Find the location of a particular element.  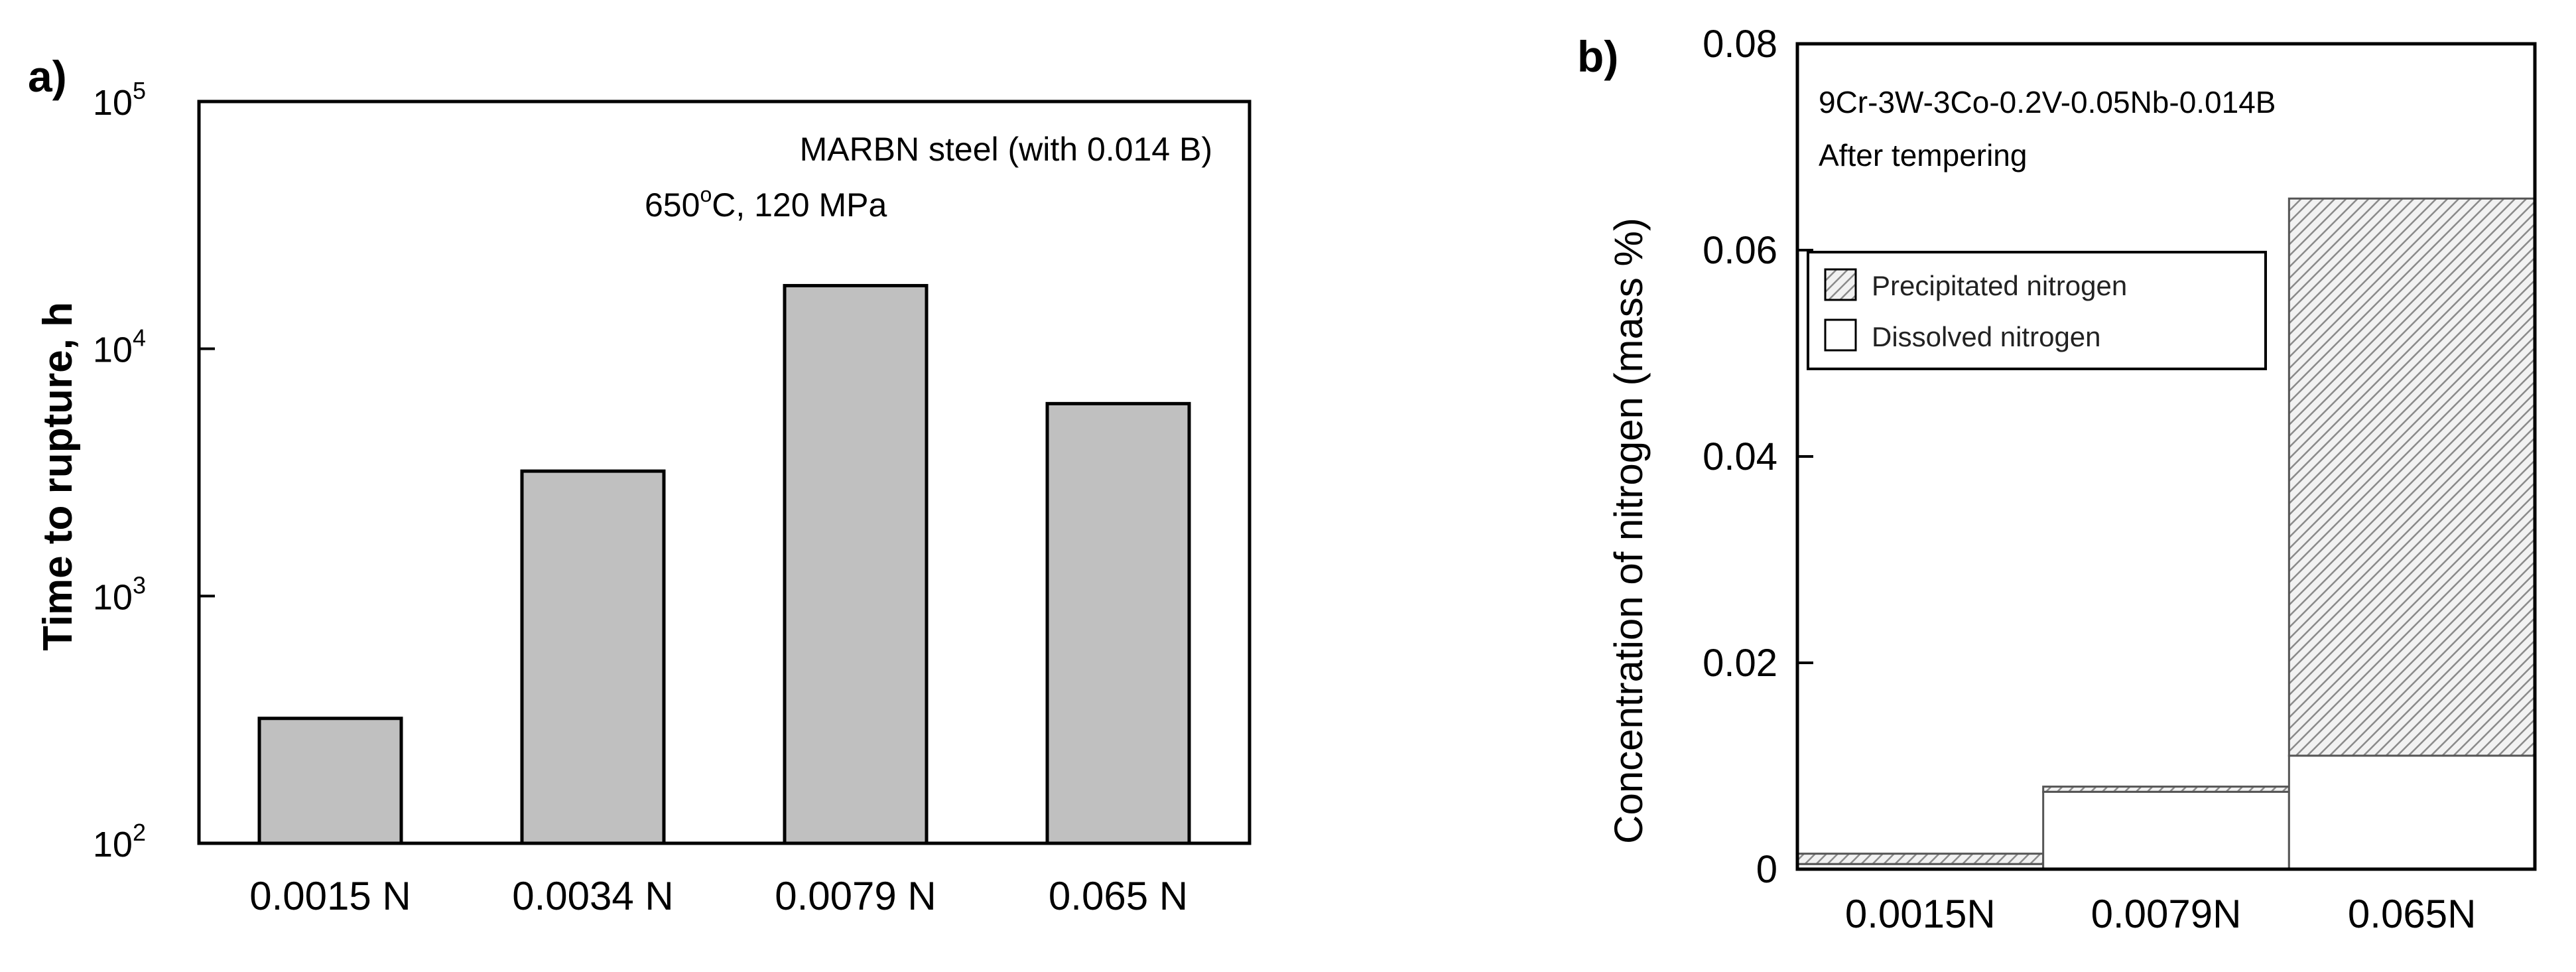

chart-b-ytick-label: 0.02 is located at coordinates (1740, 663).